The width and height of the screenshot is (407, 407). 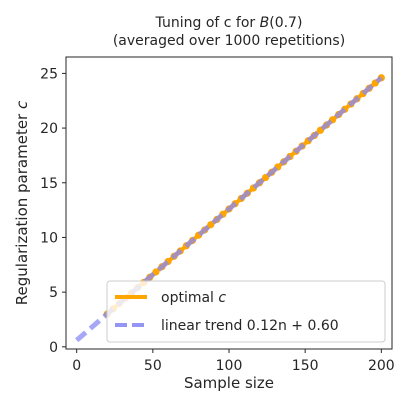 I want to click on y-tick-label: 5, so click(x=53, y=293).